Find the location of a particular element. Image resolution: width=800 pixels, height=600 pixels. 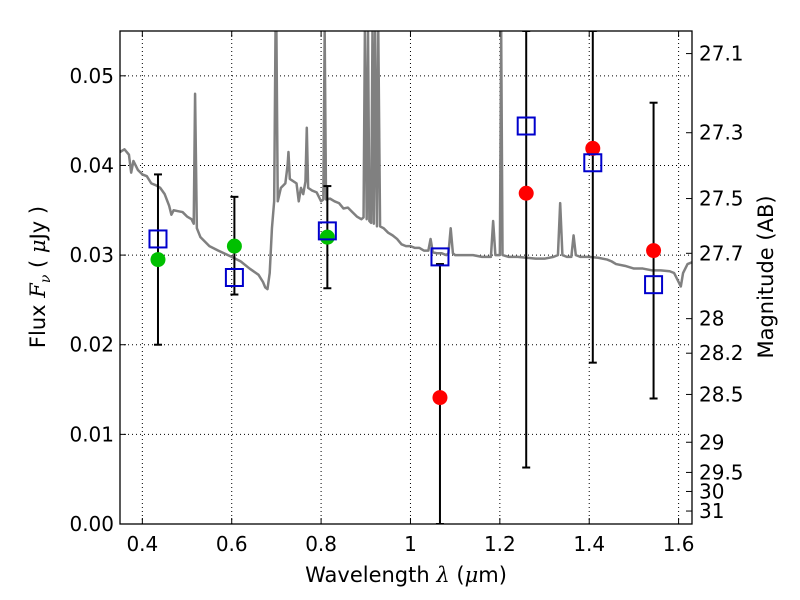

mag-tick-label: 31 is located at coordinates (711, 511).